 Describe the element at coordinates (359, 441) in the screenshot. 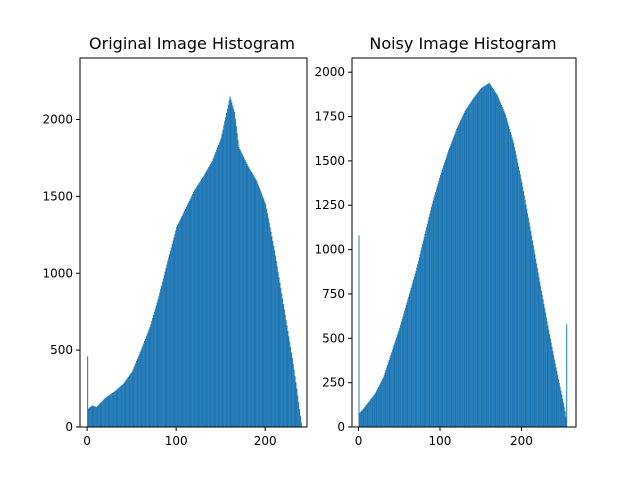

I see `noisy-histogram-x-tick-label: 0` at that location.